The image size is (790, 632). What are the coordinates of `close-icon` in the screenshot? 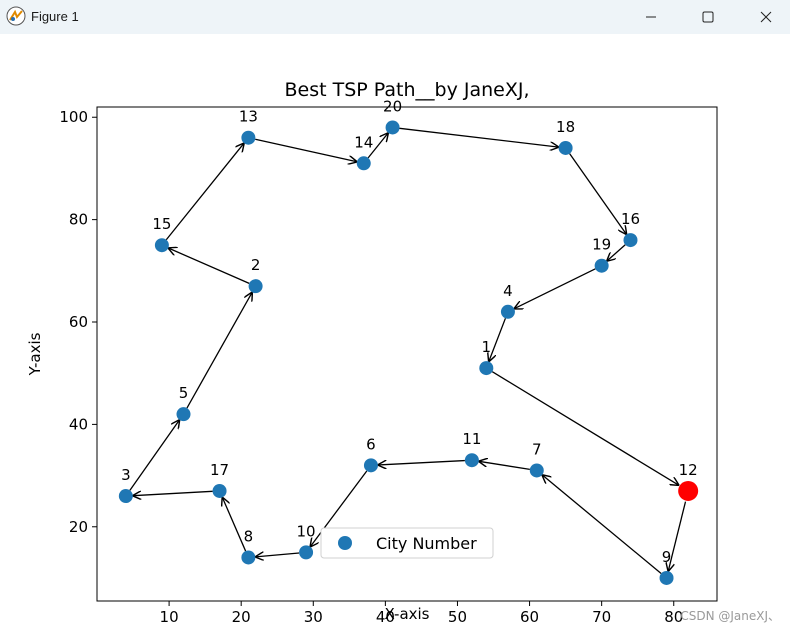 It's located at (766, 17).